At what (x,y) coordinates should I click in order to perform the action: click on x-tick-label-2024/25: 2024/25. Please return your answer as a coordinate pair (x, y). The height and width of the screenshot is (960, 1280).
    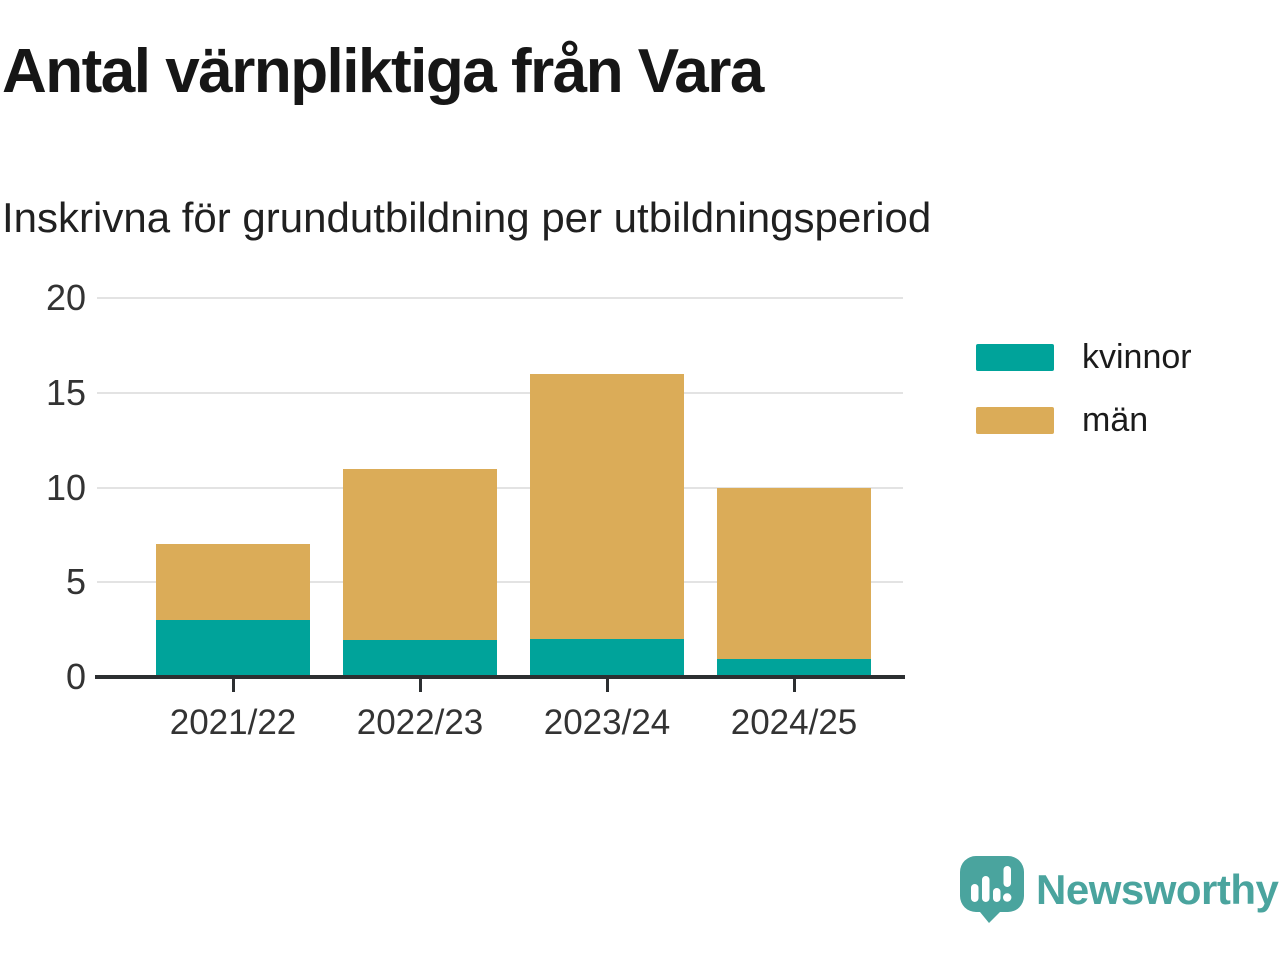
    Looking at the image, I should click on (794, 722).